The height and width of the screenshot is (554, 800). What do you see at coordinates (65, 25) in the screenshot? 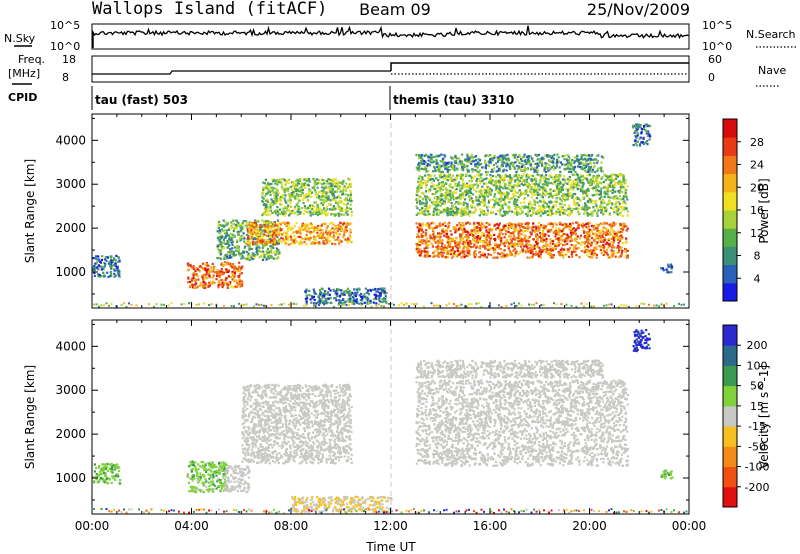
I see `nsky-tick-top: 10^5` at bounding box center [65, 25].